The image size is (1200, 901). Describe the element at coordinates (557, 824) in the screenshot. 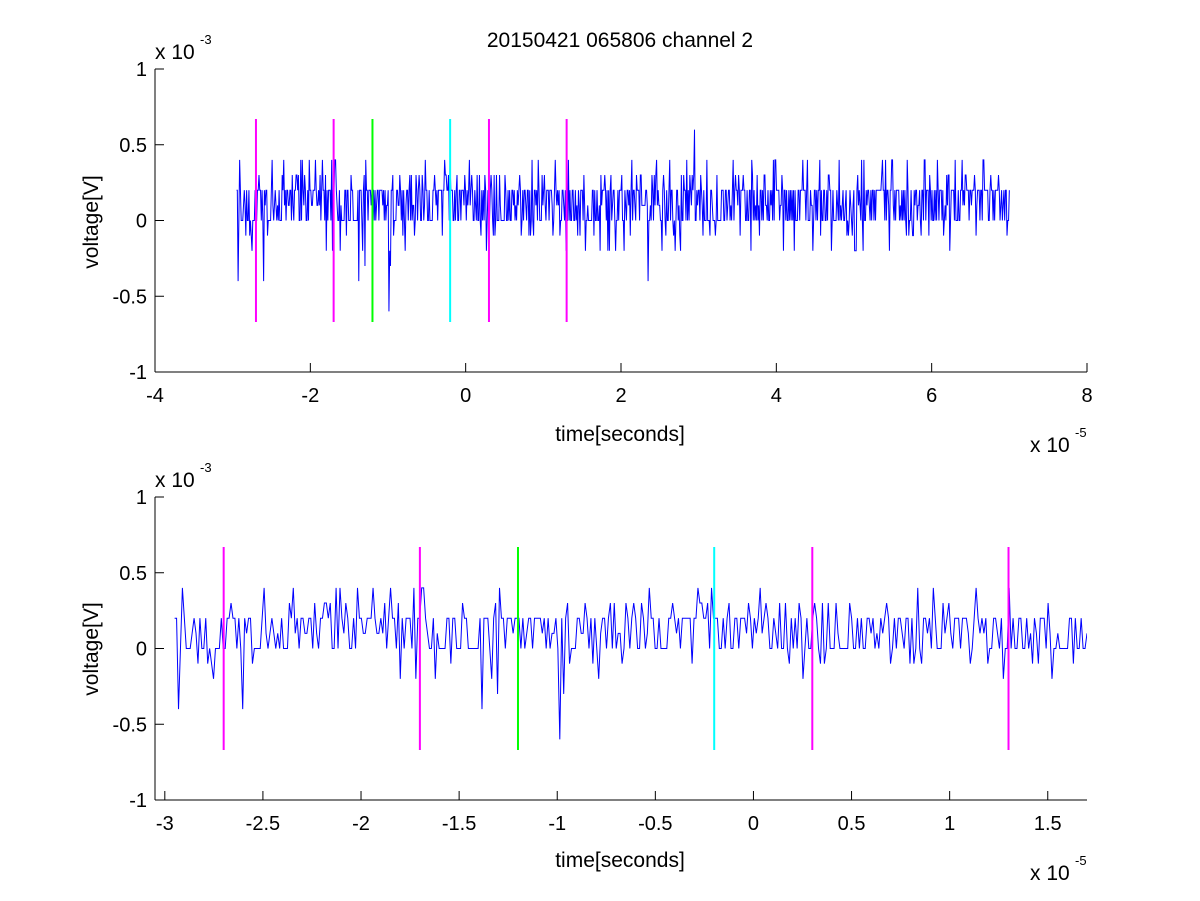

I see `x-tick-label: -1` at that location.